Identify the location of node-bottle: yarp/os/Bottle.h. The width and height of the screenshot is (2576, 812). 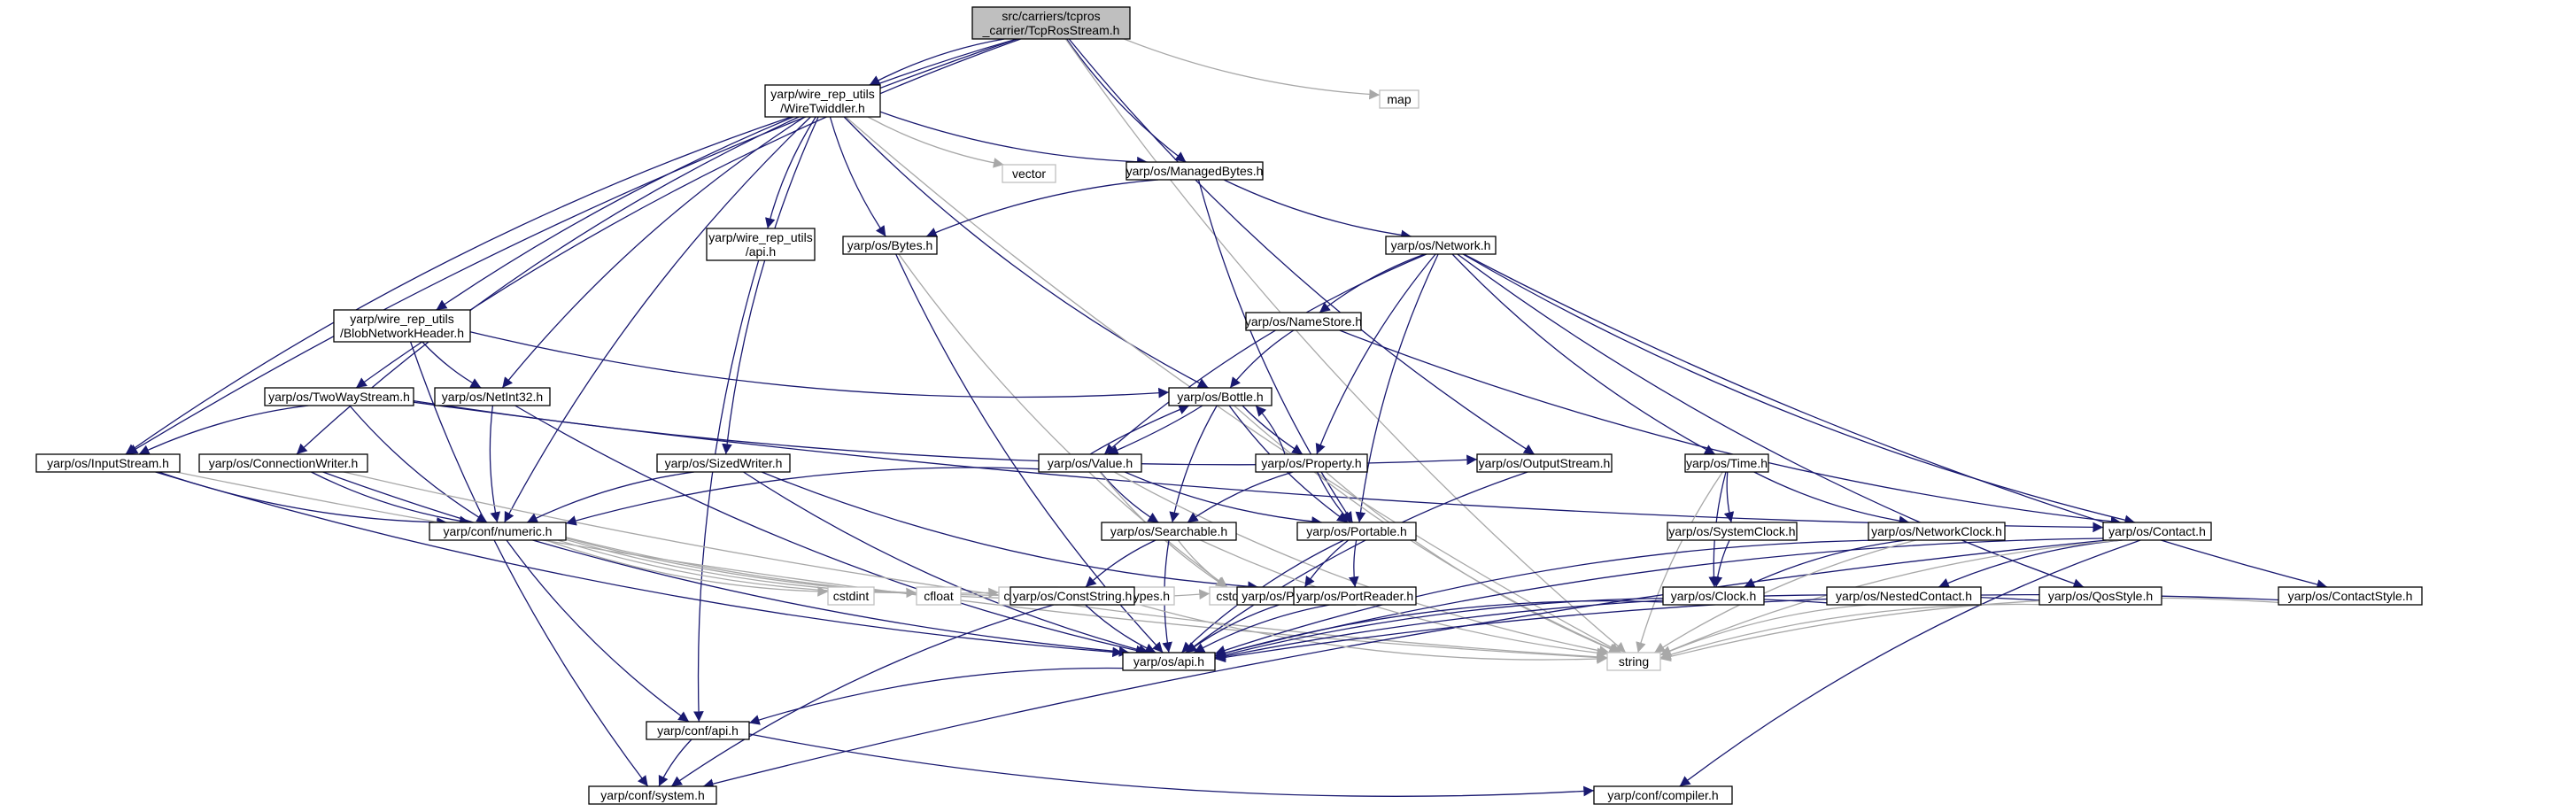
(1220, 397).